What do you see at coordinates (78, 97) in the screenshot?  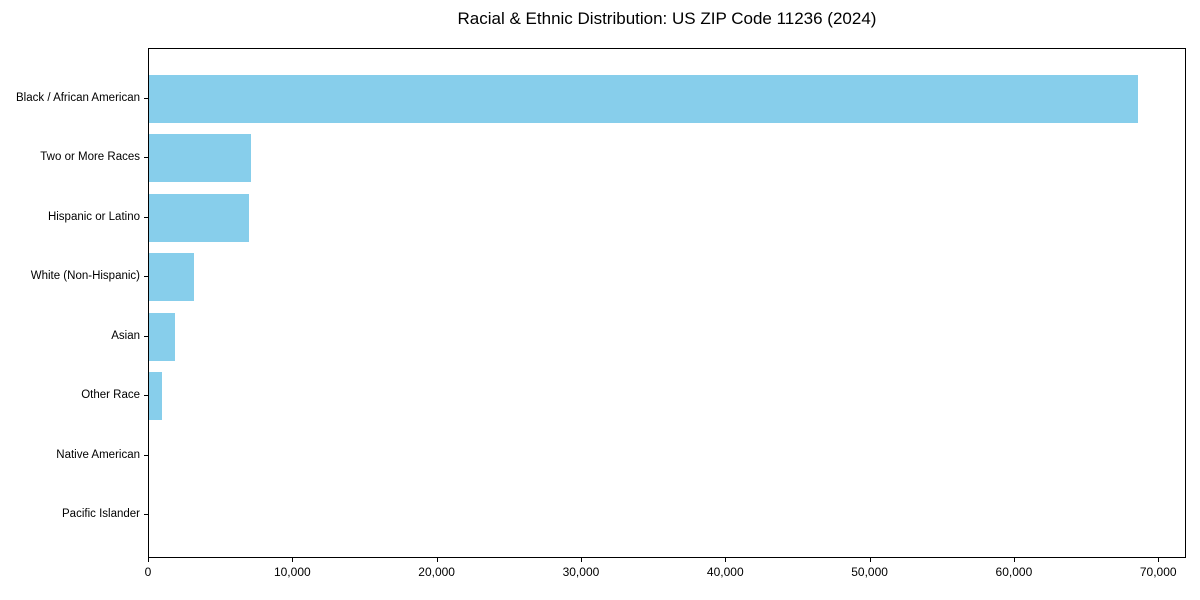 I see `y-tick-label-black-african-american: Black / African American` at bounding box center [78, 97].